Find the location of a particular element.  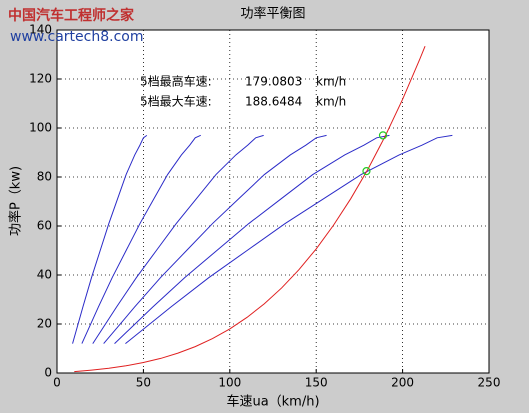

watermark-title: 中国汽车工程师之家 is located at coordinates (71, 15).